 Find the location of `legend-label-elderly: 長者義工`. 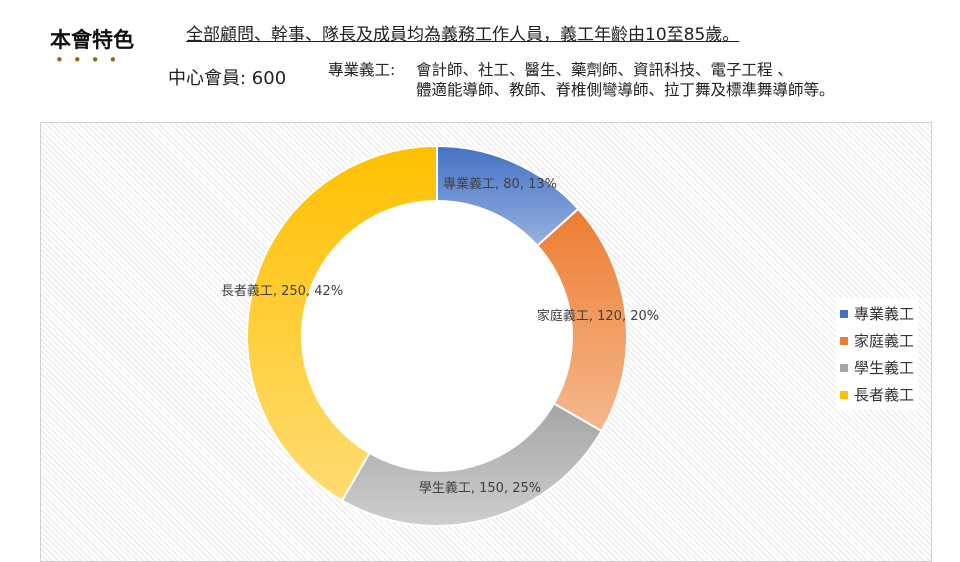

legend-label-elderly: 長者義工 is located at coordinates (884, 395).